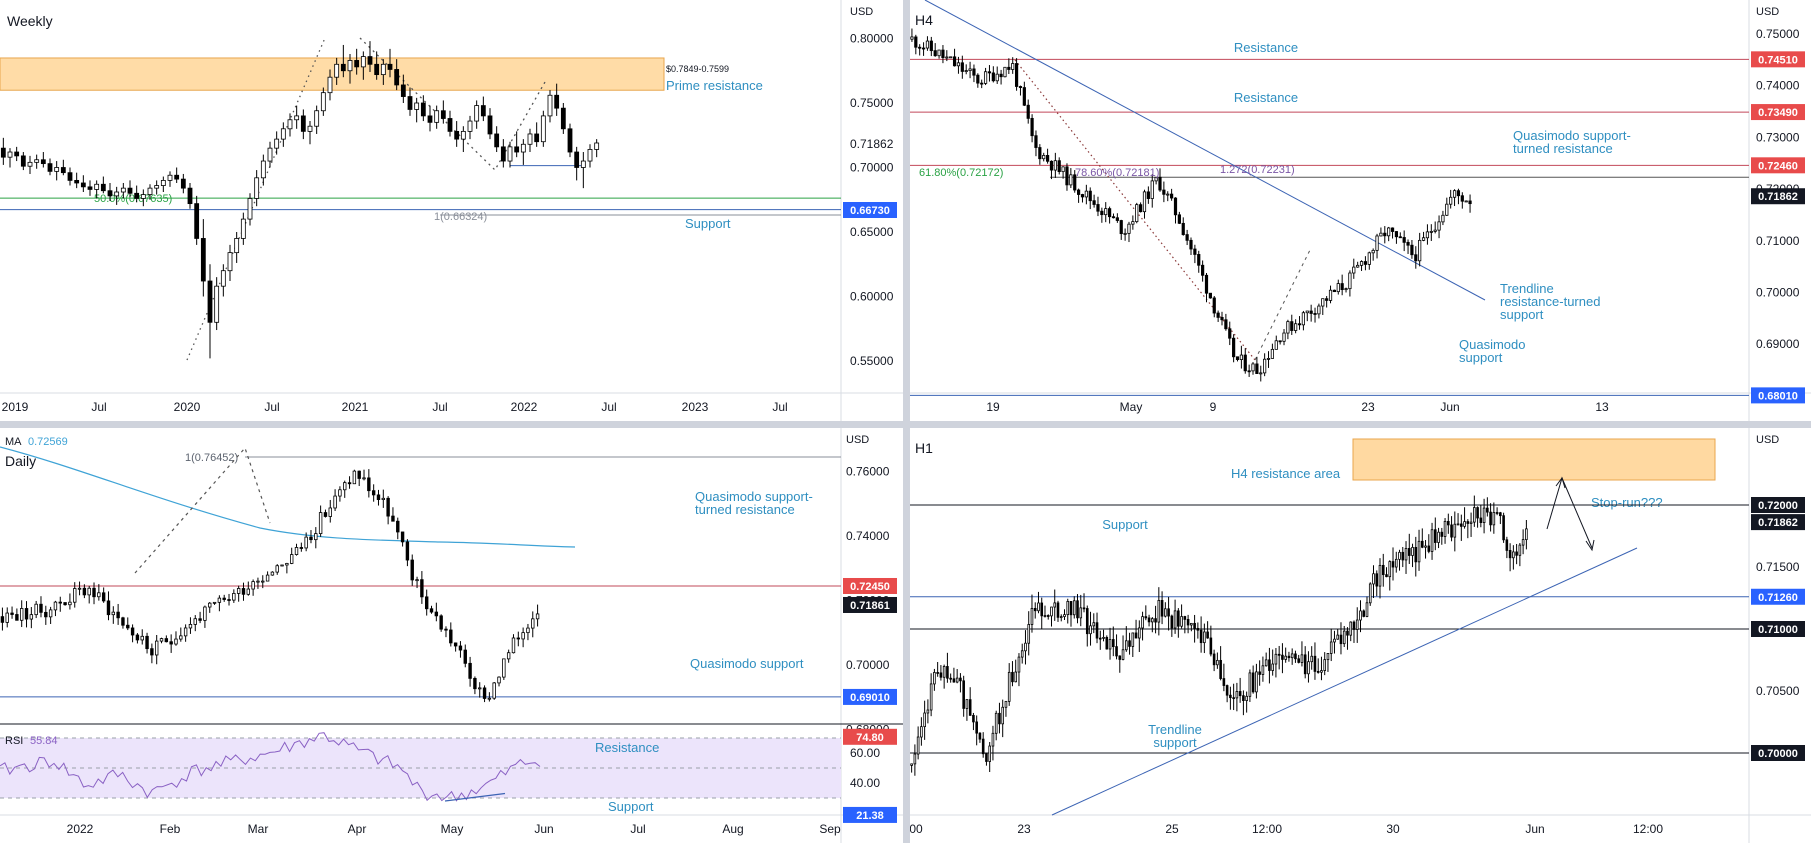  Describe the element at coordinates (905, 424) in the screenshot. I see `horizontal-divider` at that location.